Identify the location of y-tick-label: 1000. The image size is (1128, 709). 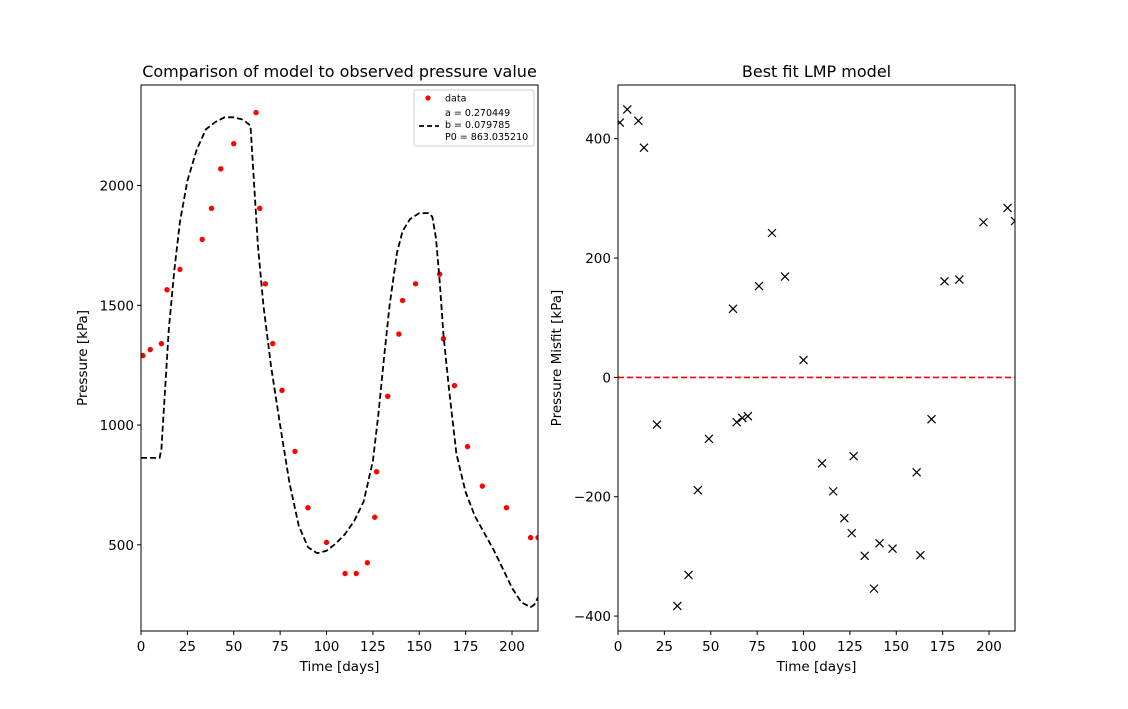
(117, 426).